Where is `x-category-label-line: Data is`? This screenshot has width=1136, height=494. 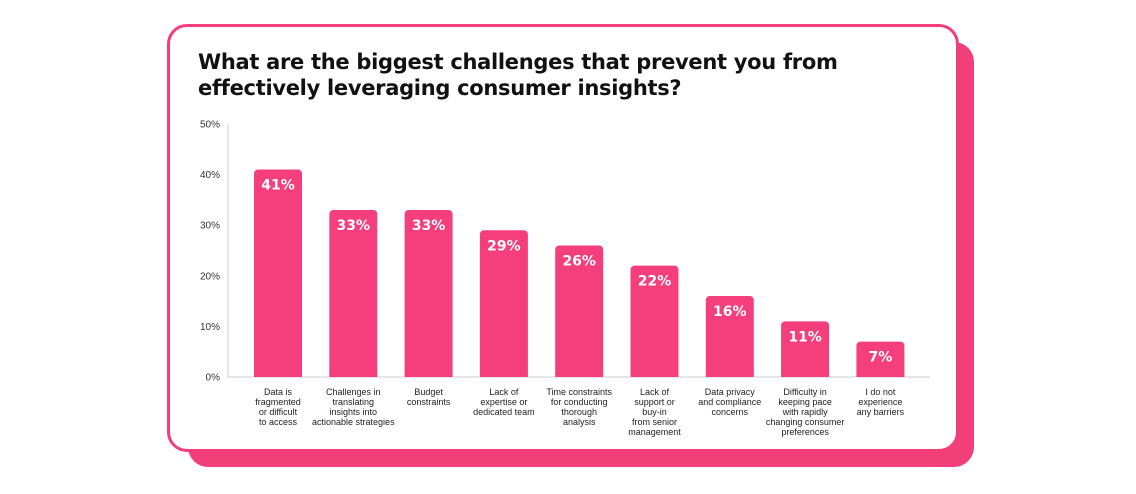 x-category-label-line: Data is is located at coordinates (278, 392).